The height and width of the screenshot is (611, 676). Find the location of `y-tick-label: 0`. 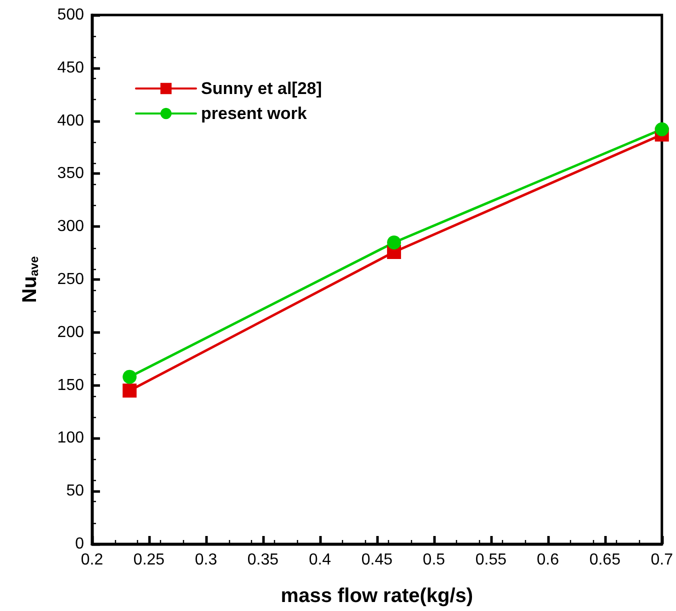

y-tick-label: 0 is located at coordinates (79, 544).